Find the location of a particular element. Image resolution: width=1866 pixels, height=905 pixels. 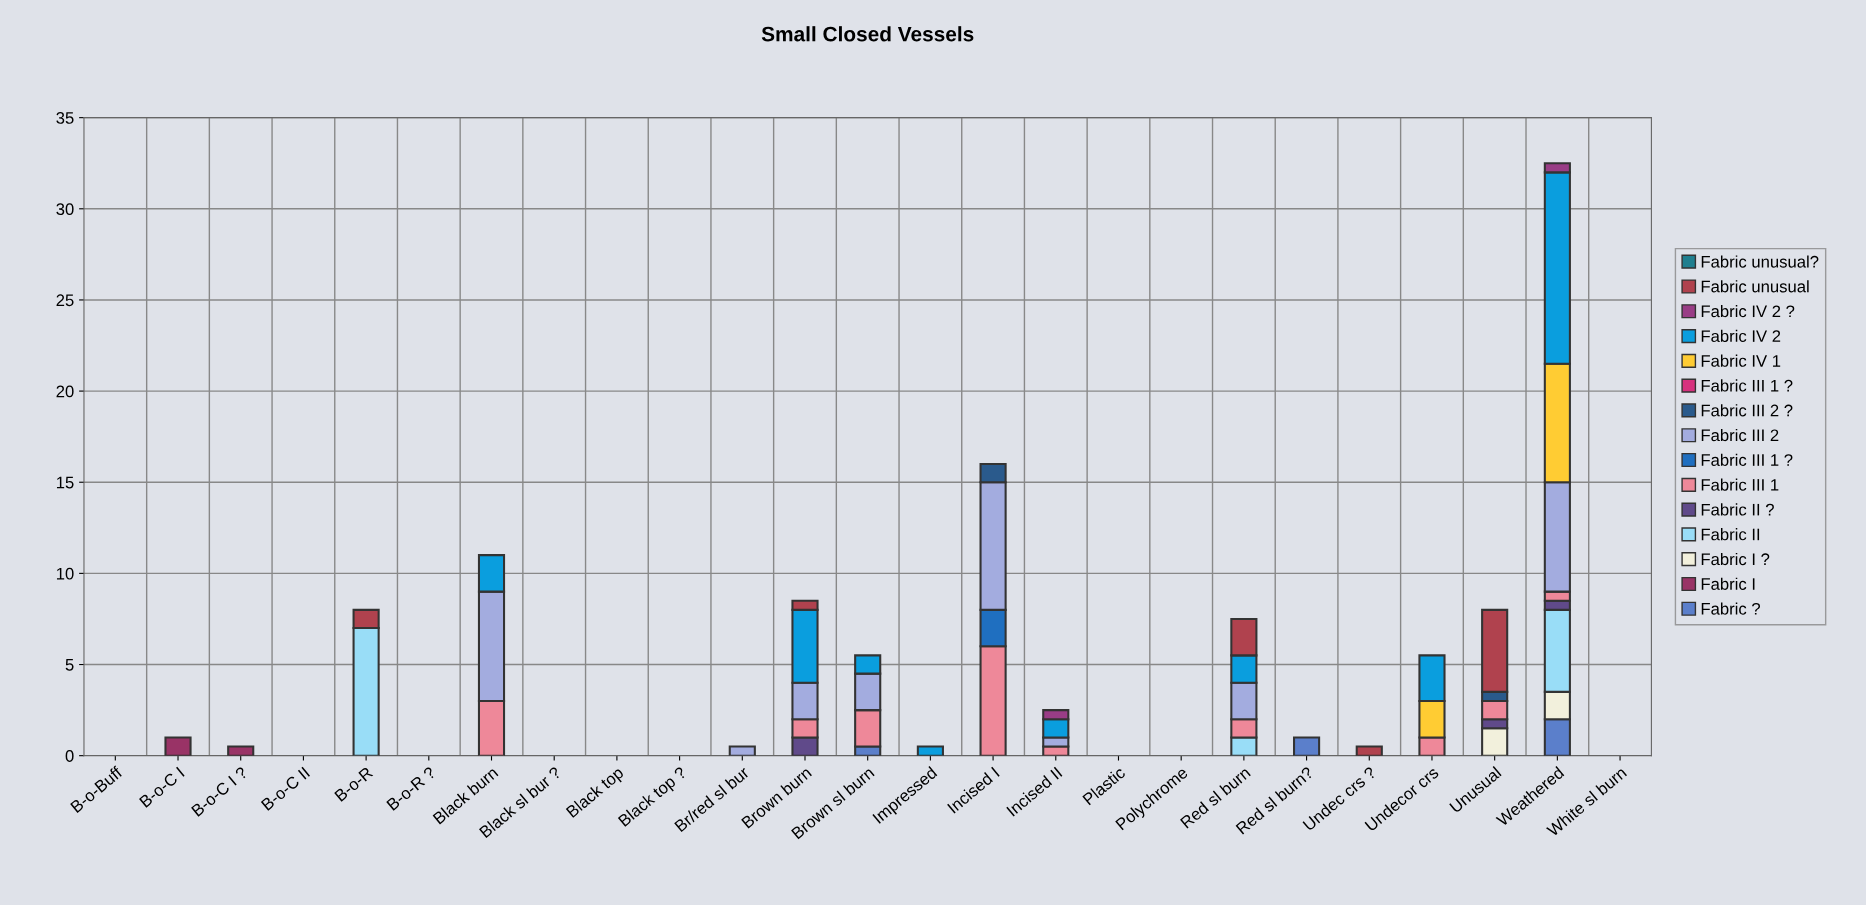

chart-title: Small Closed Vessels is located at coordinates (867, 34).